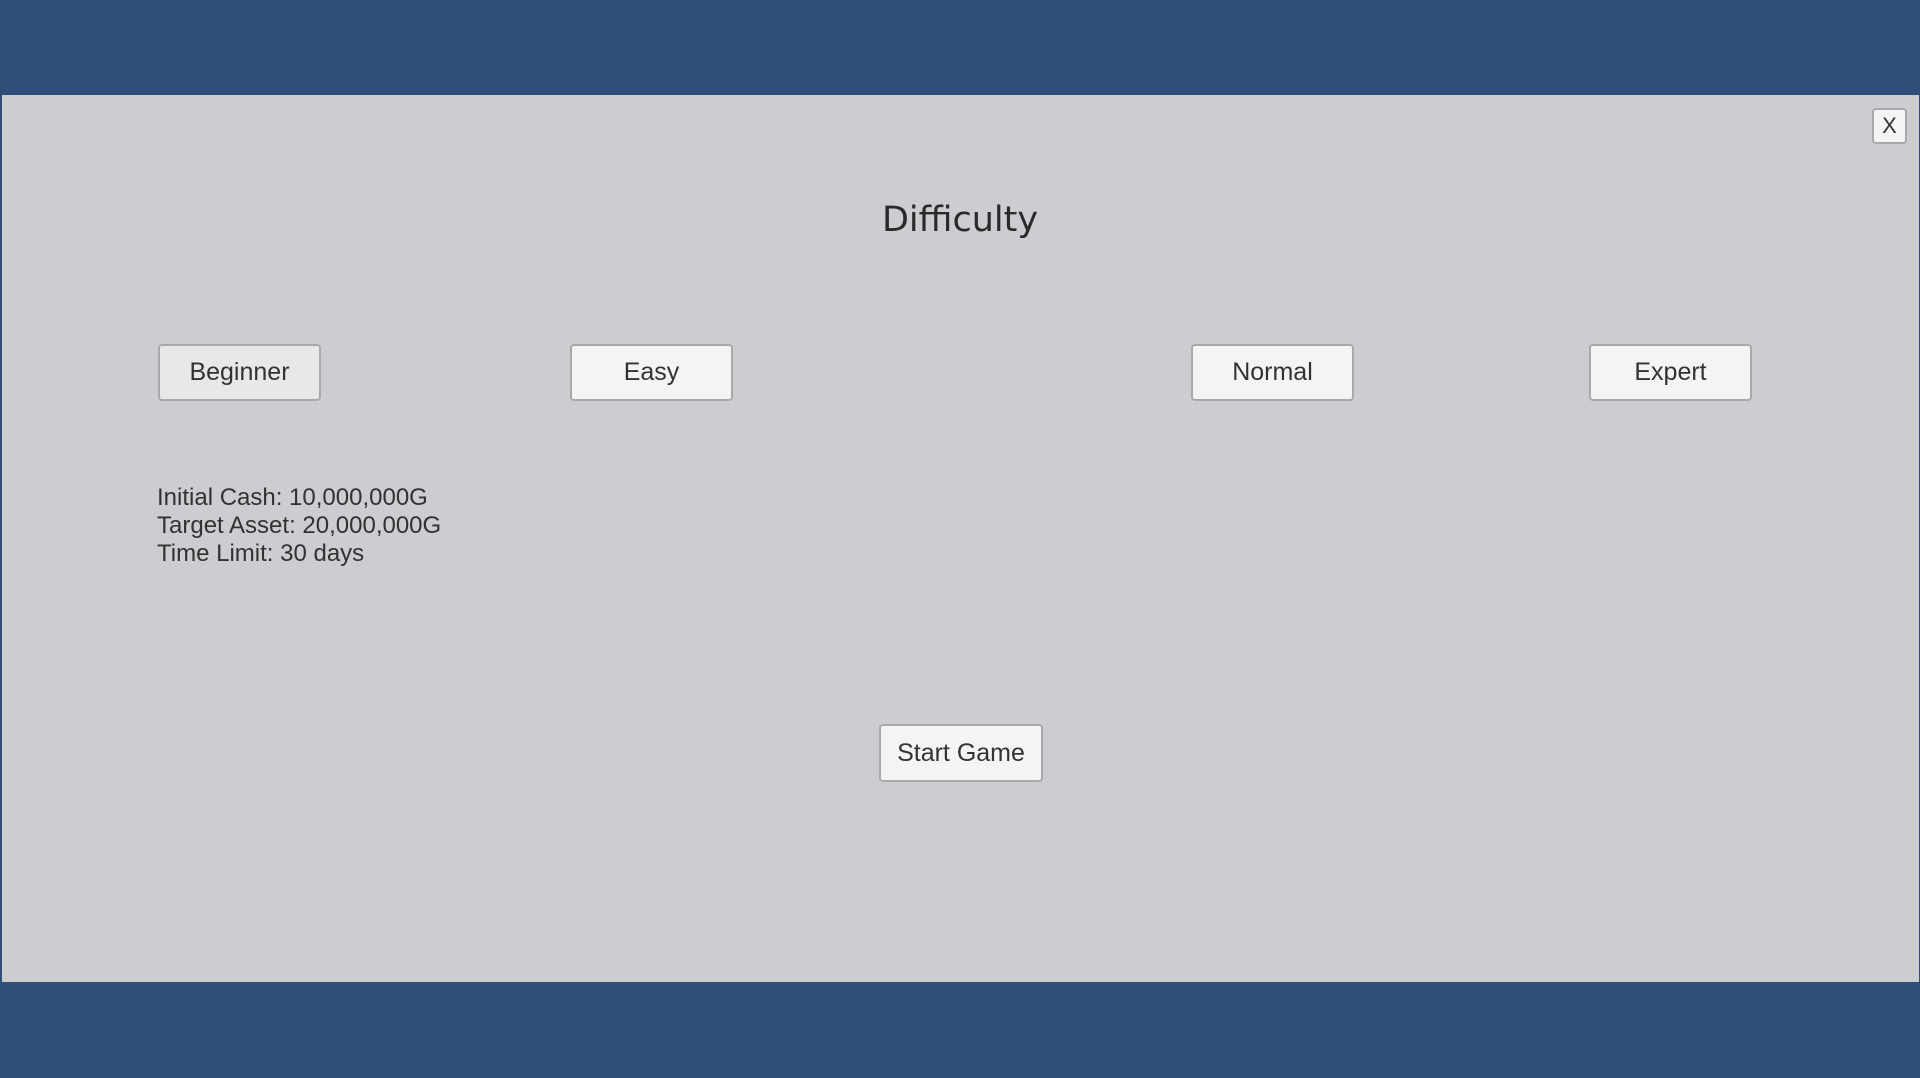 The image size is (1920, 1078). Describe the element at coordinates (261, 553) in the screenshot. I see `time-limit-text: Time Limit: 30 days` at that location.